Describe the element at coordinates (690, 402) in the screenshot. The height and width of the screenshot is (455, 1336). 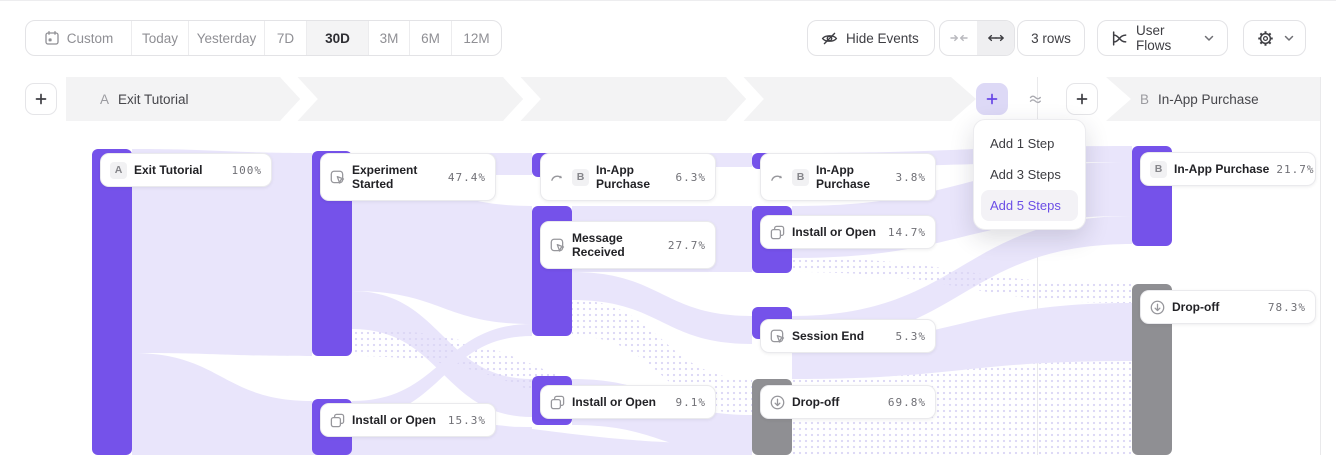
I see `node-percent: 9.1%` at that location.